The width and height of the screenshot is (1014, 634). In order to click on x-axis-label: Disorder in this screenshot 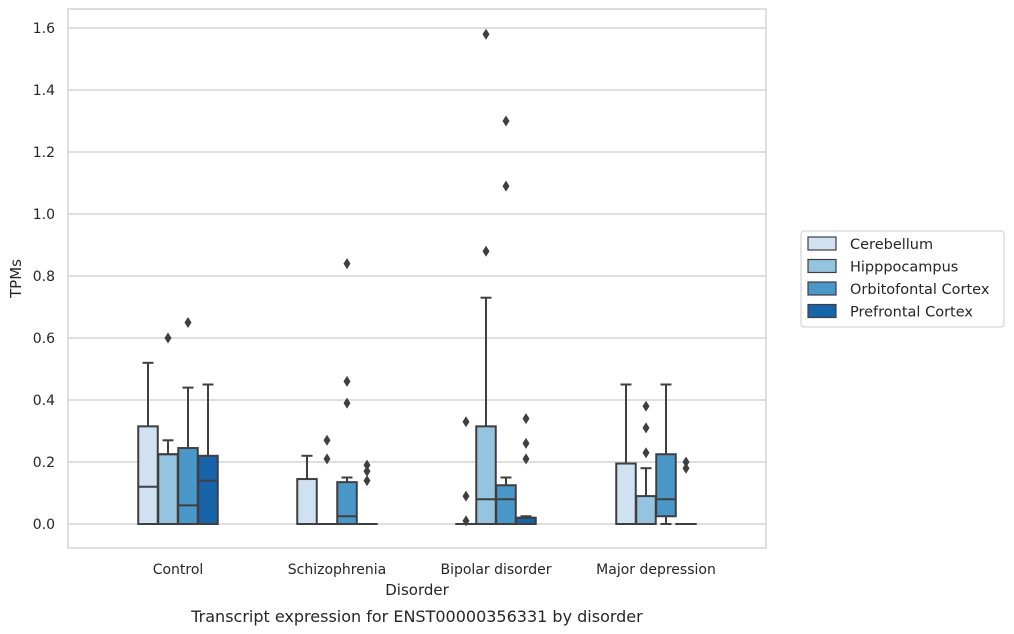, I will do `click(417, 590)`.